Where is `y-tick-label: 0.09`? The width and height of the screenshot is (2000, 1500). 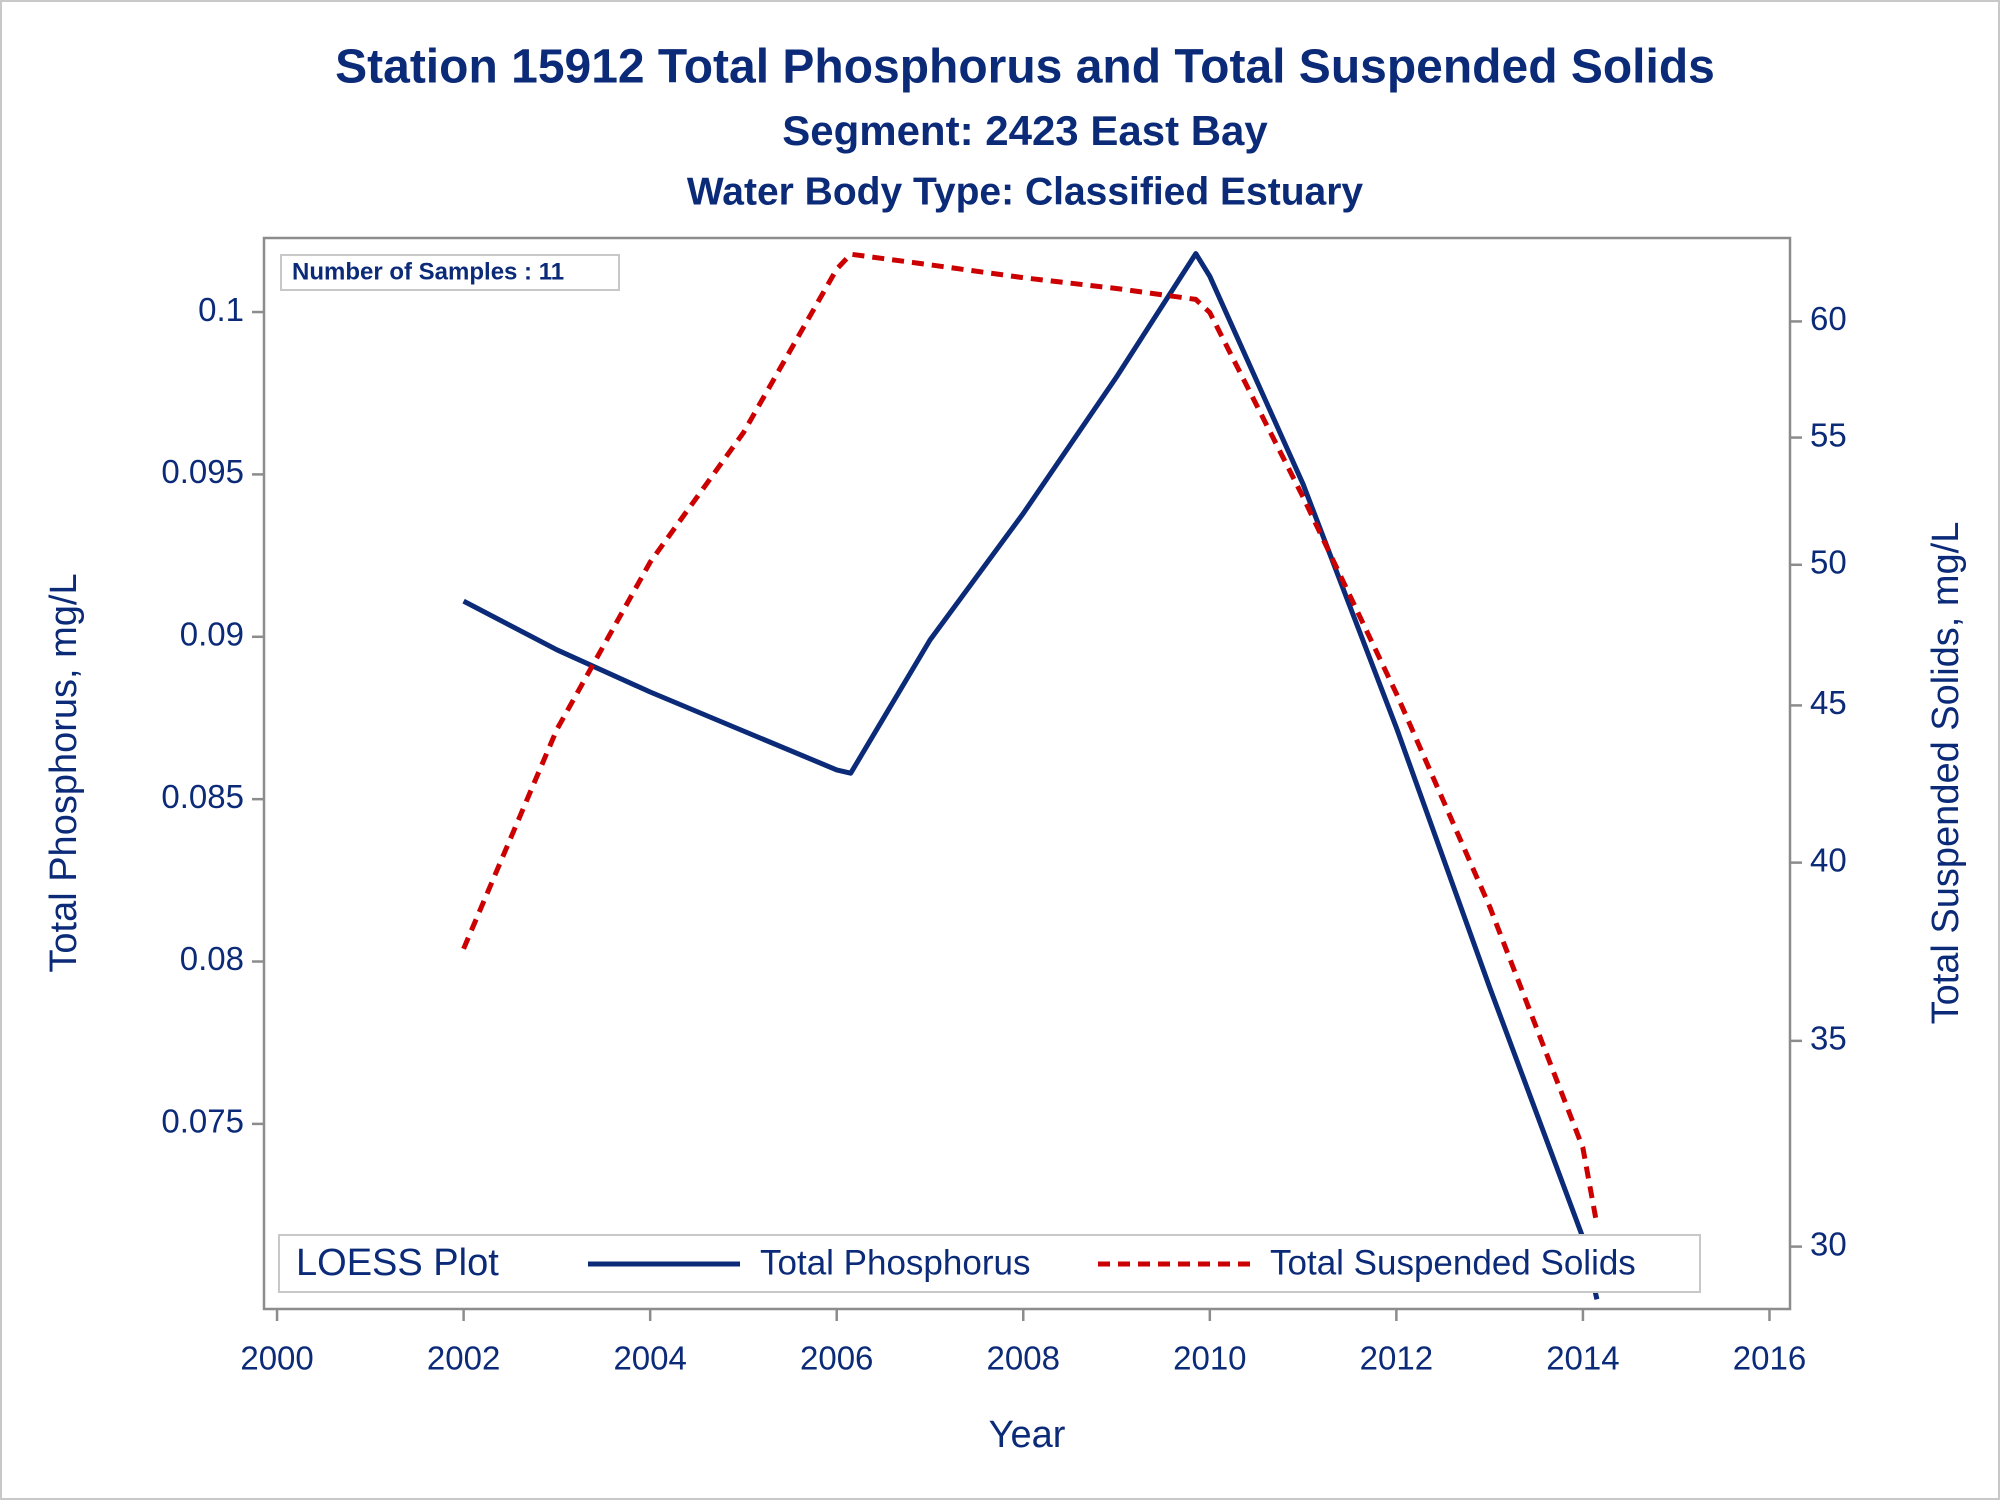 y-tick-label: 0.09 is located at coordinates (212, 634).